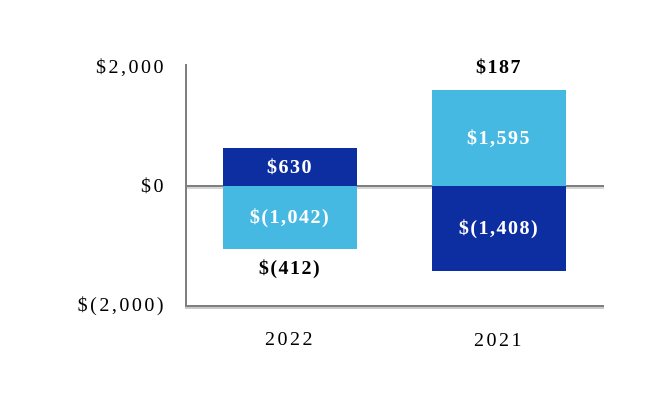 This screenshot has width=666, height=414. What do you see at coordinates (290, 268) in the screenshot?
I see `total-label-2022: $(412)` at bounding box center [290, 268].